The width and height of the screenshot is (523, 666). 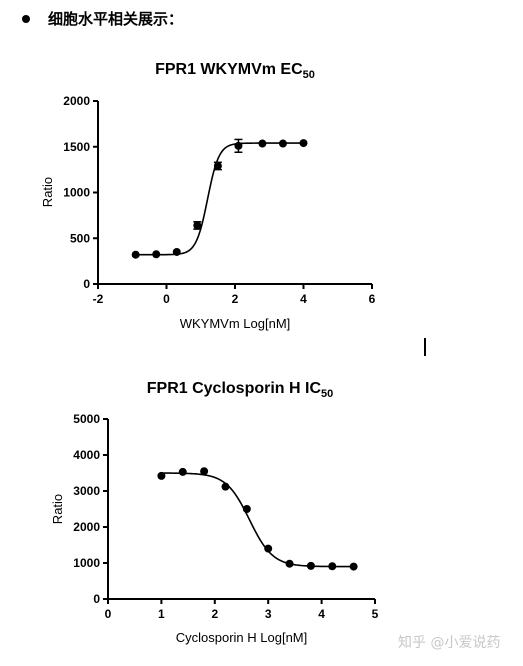 What do you see at coordinates (425, 347) in the screenshot?
I see `text-cursor` at bounding box center [425, 347].